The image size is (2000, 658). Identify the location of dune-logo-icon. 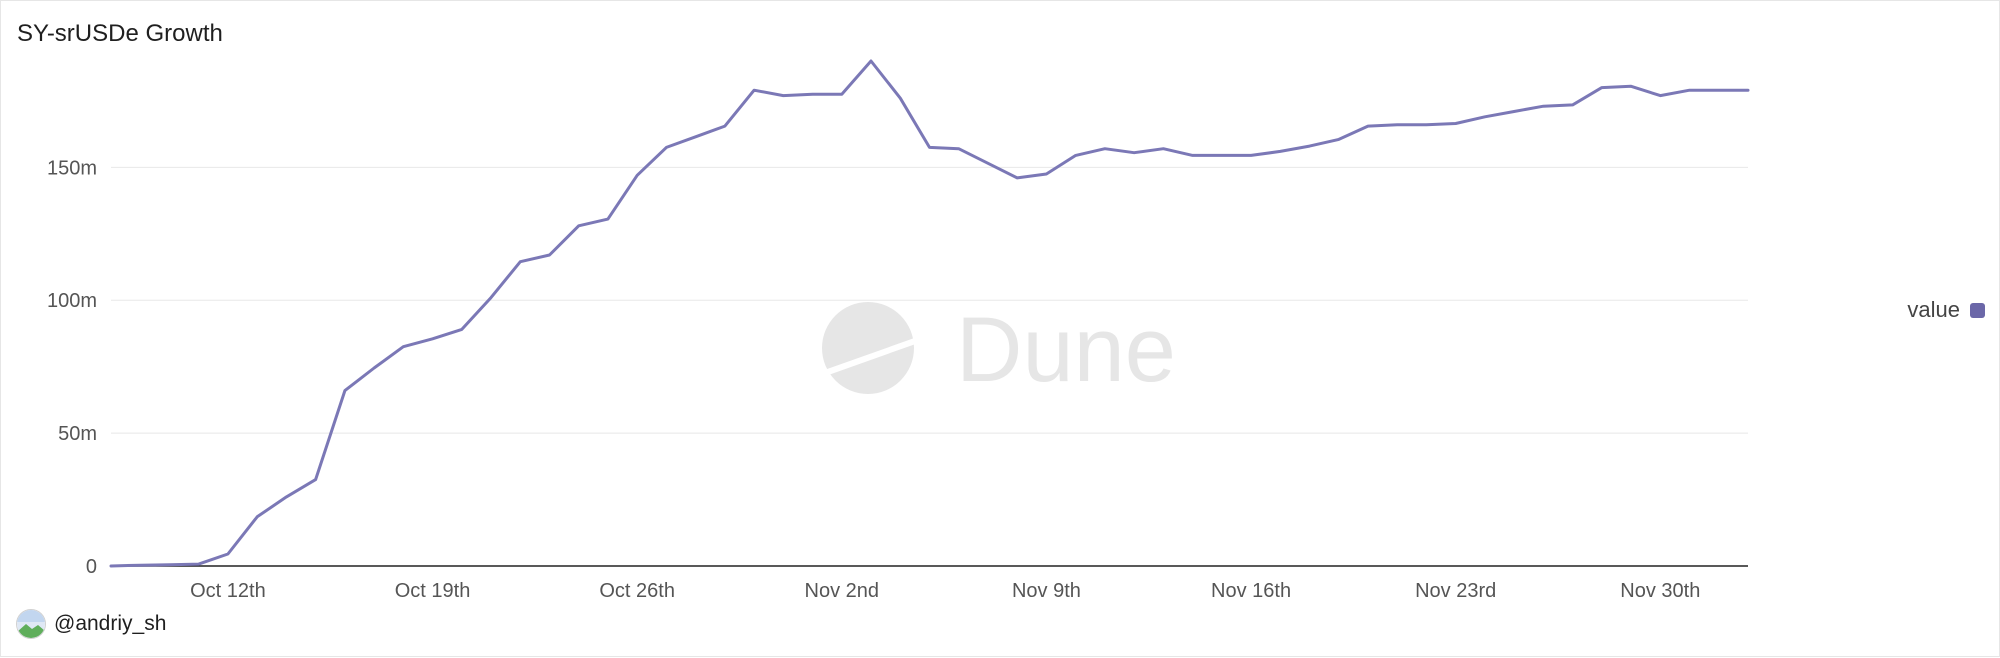
(868, 348).